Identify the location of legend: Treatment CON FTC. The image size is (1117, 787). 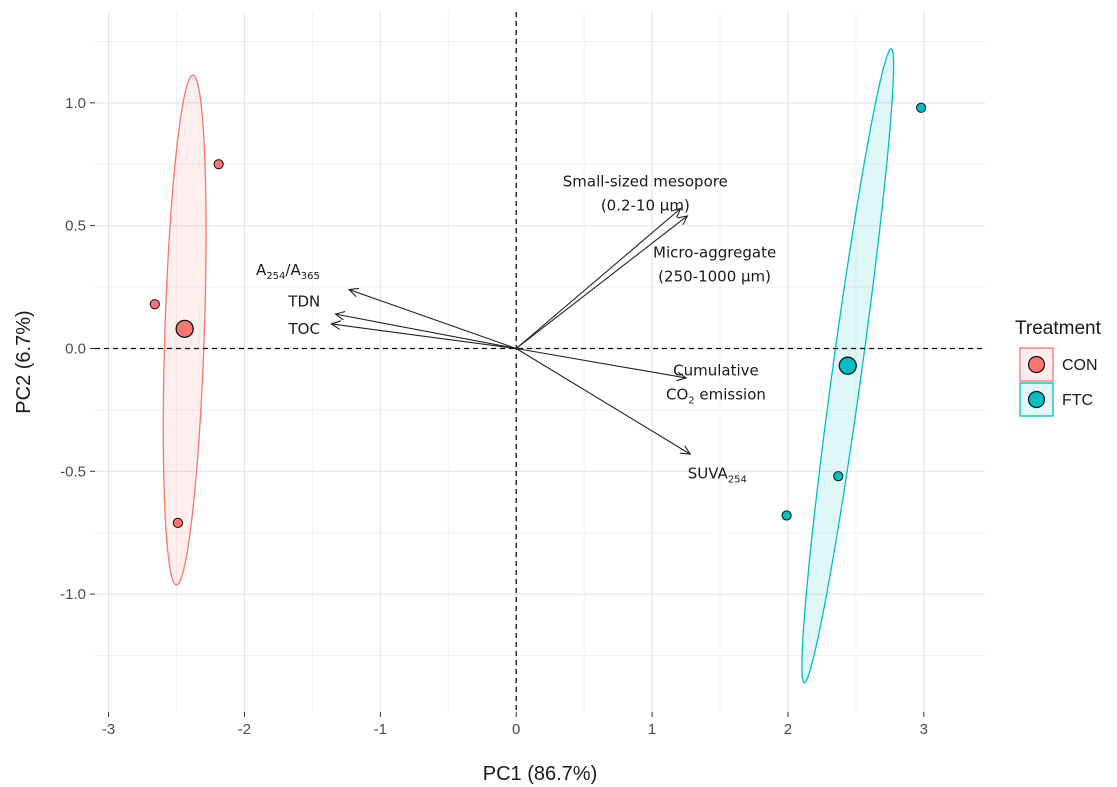
(1058, 367).